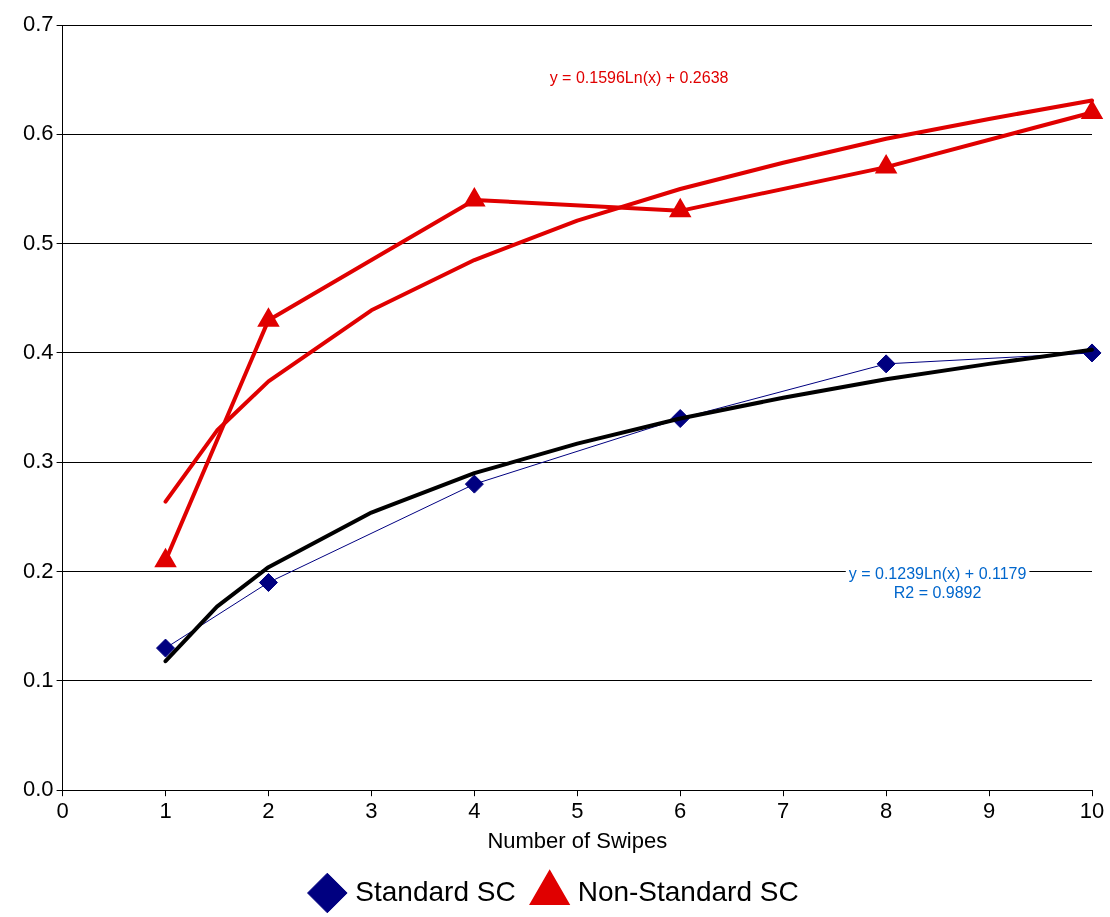  What do you see at coordinates (680, 811) in the screenshot?
I see `x-tick-label: 6` at bounding box center [680, 811].